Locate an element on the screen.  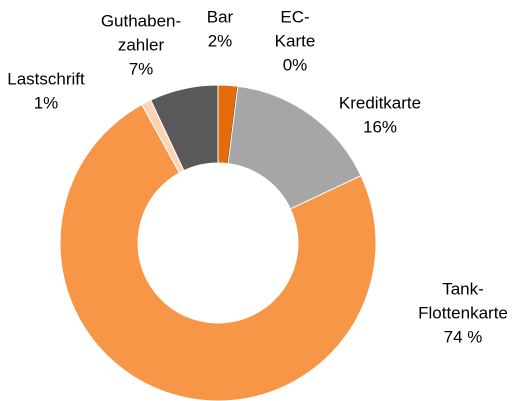
value-label: 16% is located at coordinates (380, 126).